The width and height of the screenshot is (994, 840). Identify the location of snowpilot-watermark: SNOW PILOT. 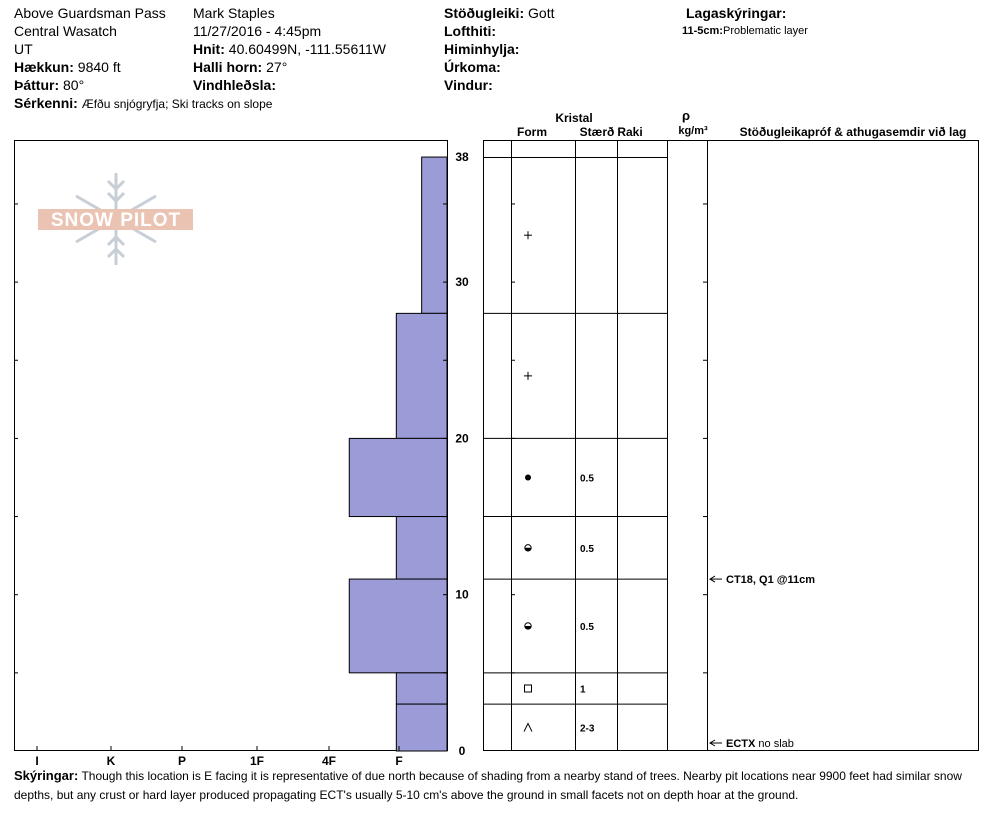
(115, 219).